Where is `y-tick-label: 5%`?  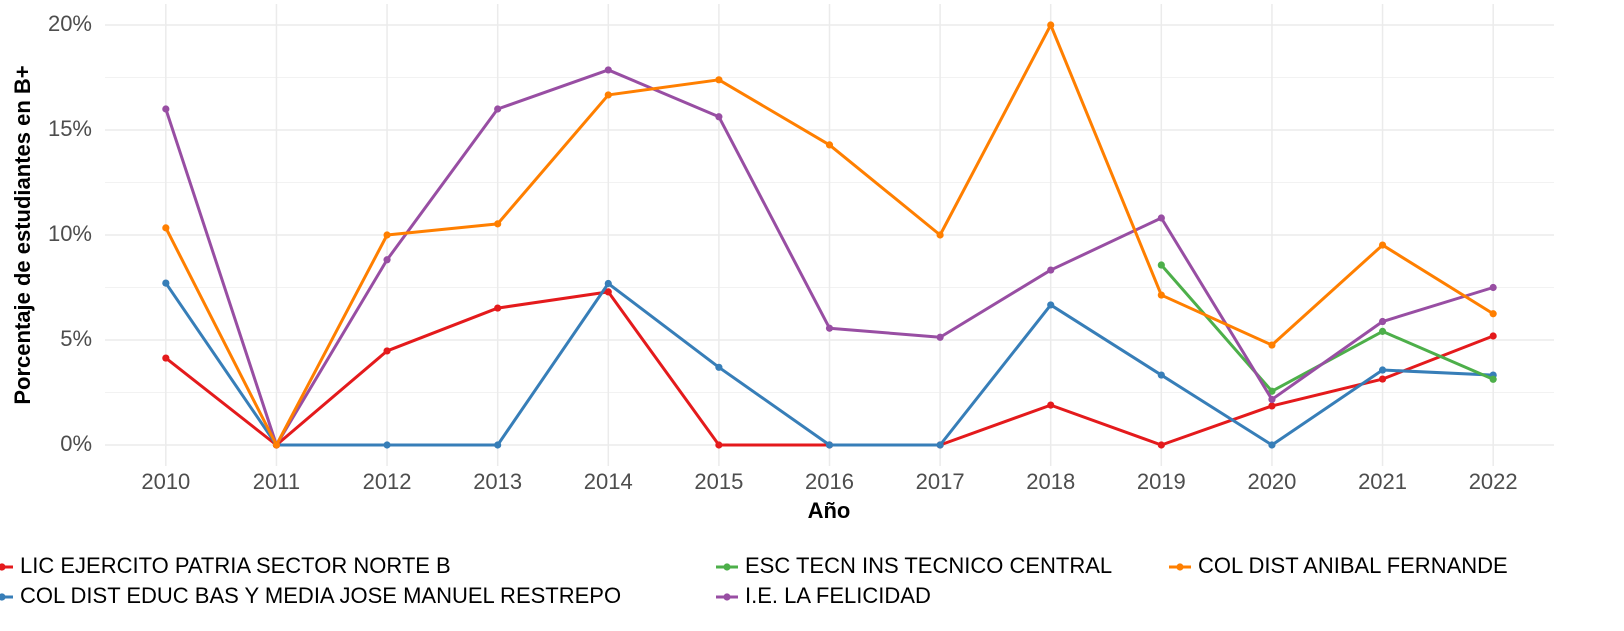 y-tick-label: 5% is located at coordinates (76, 338).